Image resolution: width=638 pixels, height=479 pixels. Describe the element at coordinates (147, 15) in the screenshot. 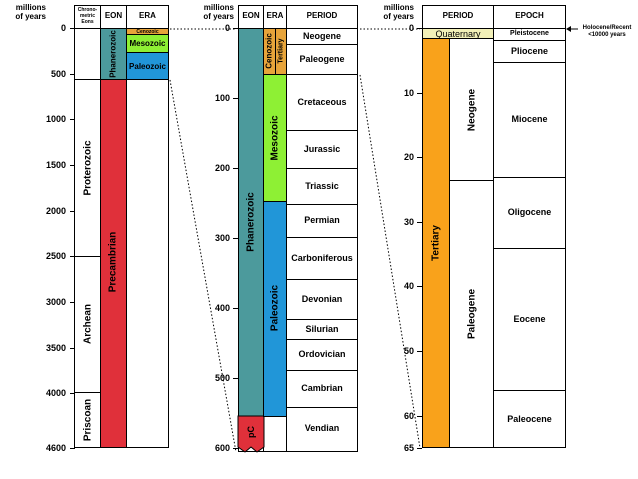

I see `panel1-header-era: ERA` at that location.